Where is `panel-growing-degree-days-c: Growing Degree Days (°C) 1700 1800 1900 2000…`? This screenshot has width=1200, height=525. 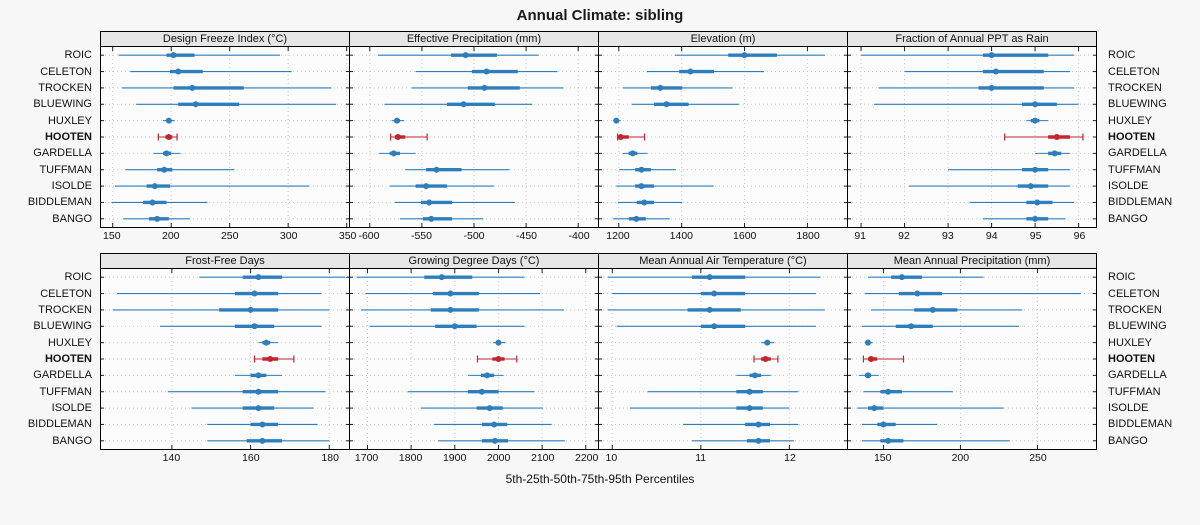 panel-growing-degree-days-c: Growing Degree Days (°C) 1700 1800 1900 2000… is located at coordinates (474, 360).